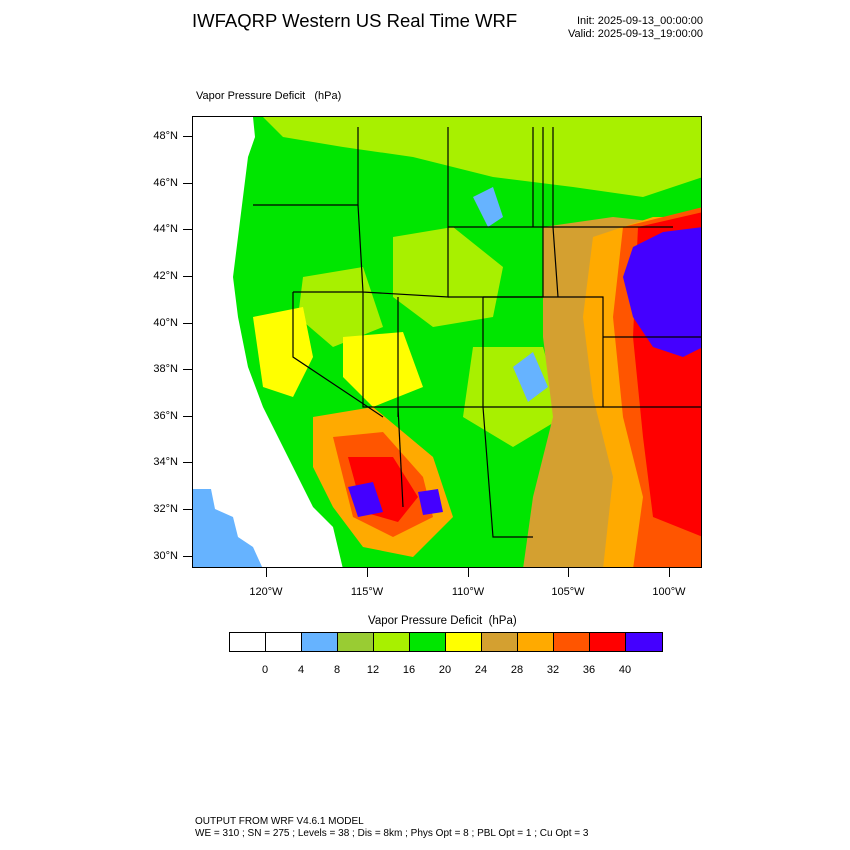 The image size is (850, 850). Describe the element at coordinates (373, 670) in the screenshot. I see `colorbar-label: 12` at that location.